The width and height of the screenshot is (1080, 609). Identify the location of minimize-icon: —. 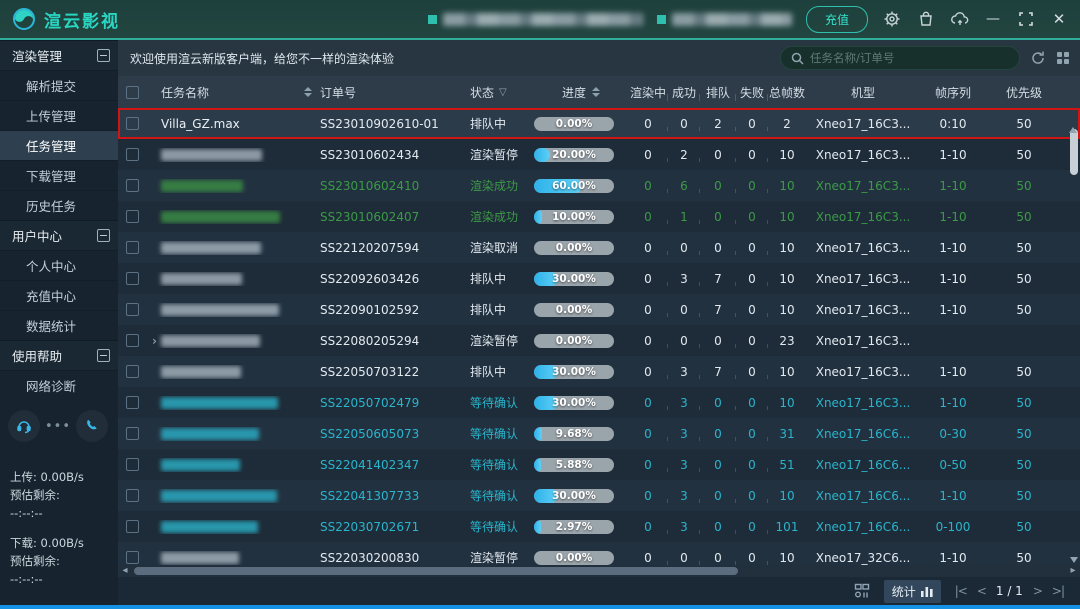
(993, 19).